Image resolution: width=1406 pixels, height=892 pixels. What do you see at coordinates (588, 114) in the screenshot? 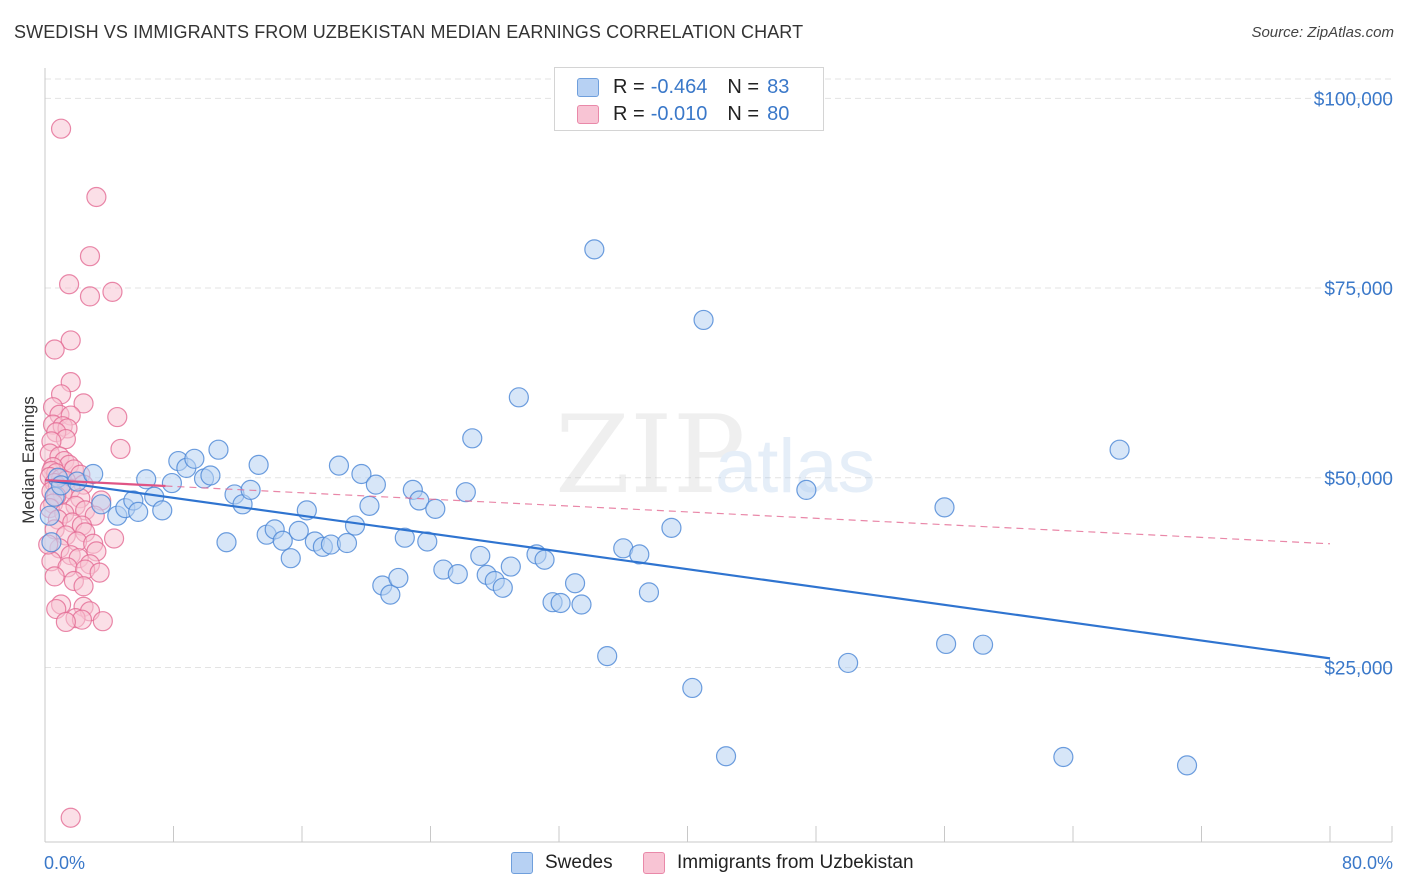
I see `uzbekistan-swatch` at bounding box center [588, 114].